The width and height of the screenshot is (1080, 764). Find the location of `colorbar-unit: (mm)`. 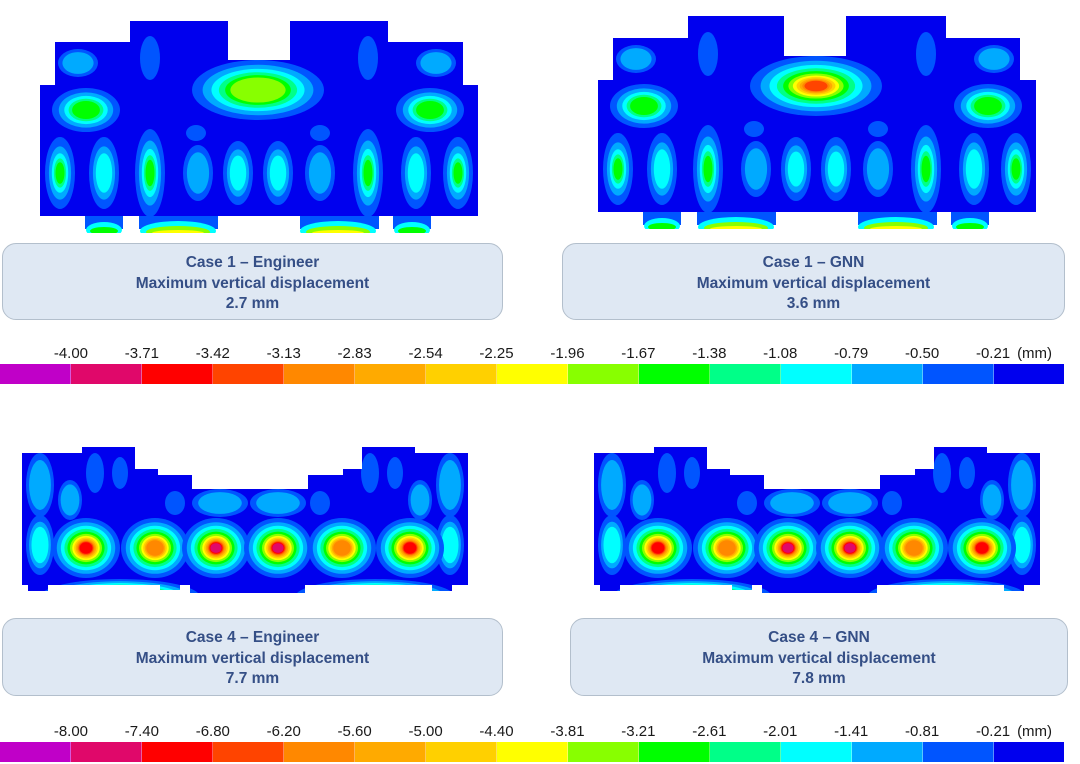

colorbar-unit: (mm) is located at coordinates (1035, 731).